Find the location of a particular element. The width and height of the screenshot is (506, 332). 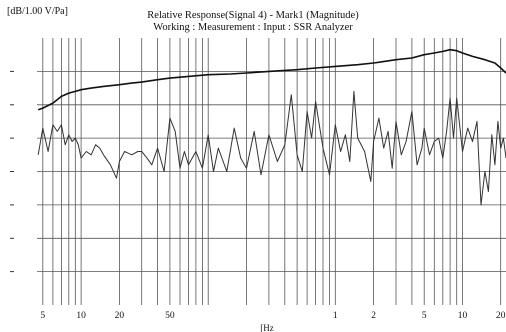

y-axis-unit-label: [dB/1.00 V/Pa] is located at coordinates (37, 11).